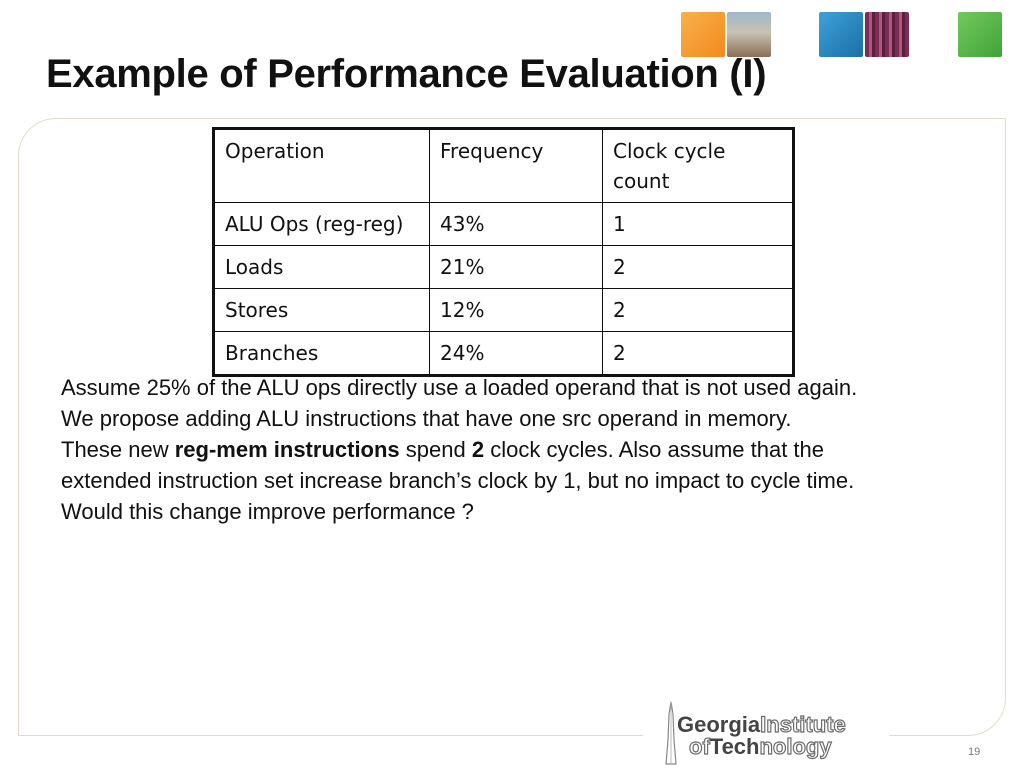 The image size is (1024, 768). I want to click on tech-tower-icon, so click(671, 733).